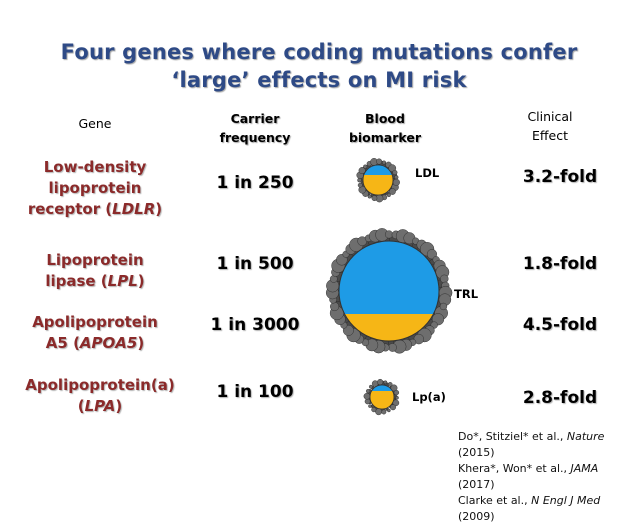 The image size is (638, 525). Describe the element at coordinates (319, 80) in the screenshot. I see `title-line-2: ‘large’ effects on MI risk` at that location.